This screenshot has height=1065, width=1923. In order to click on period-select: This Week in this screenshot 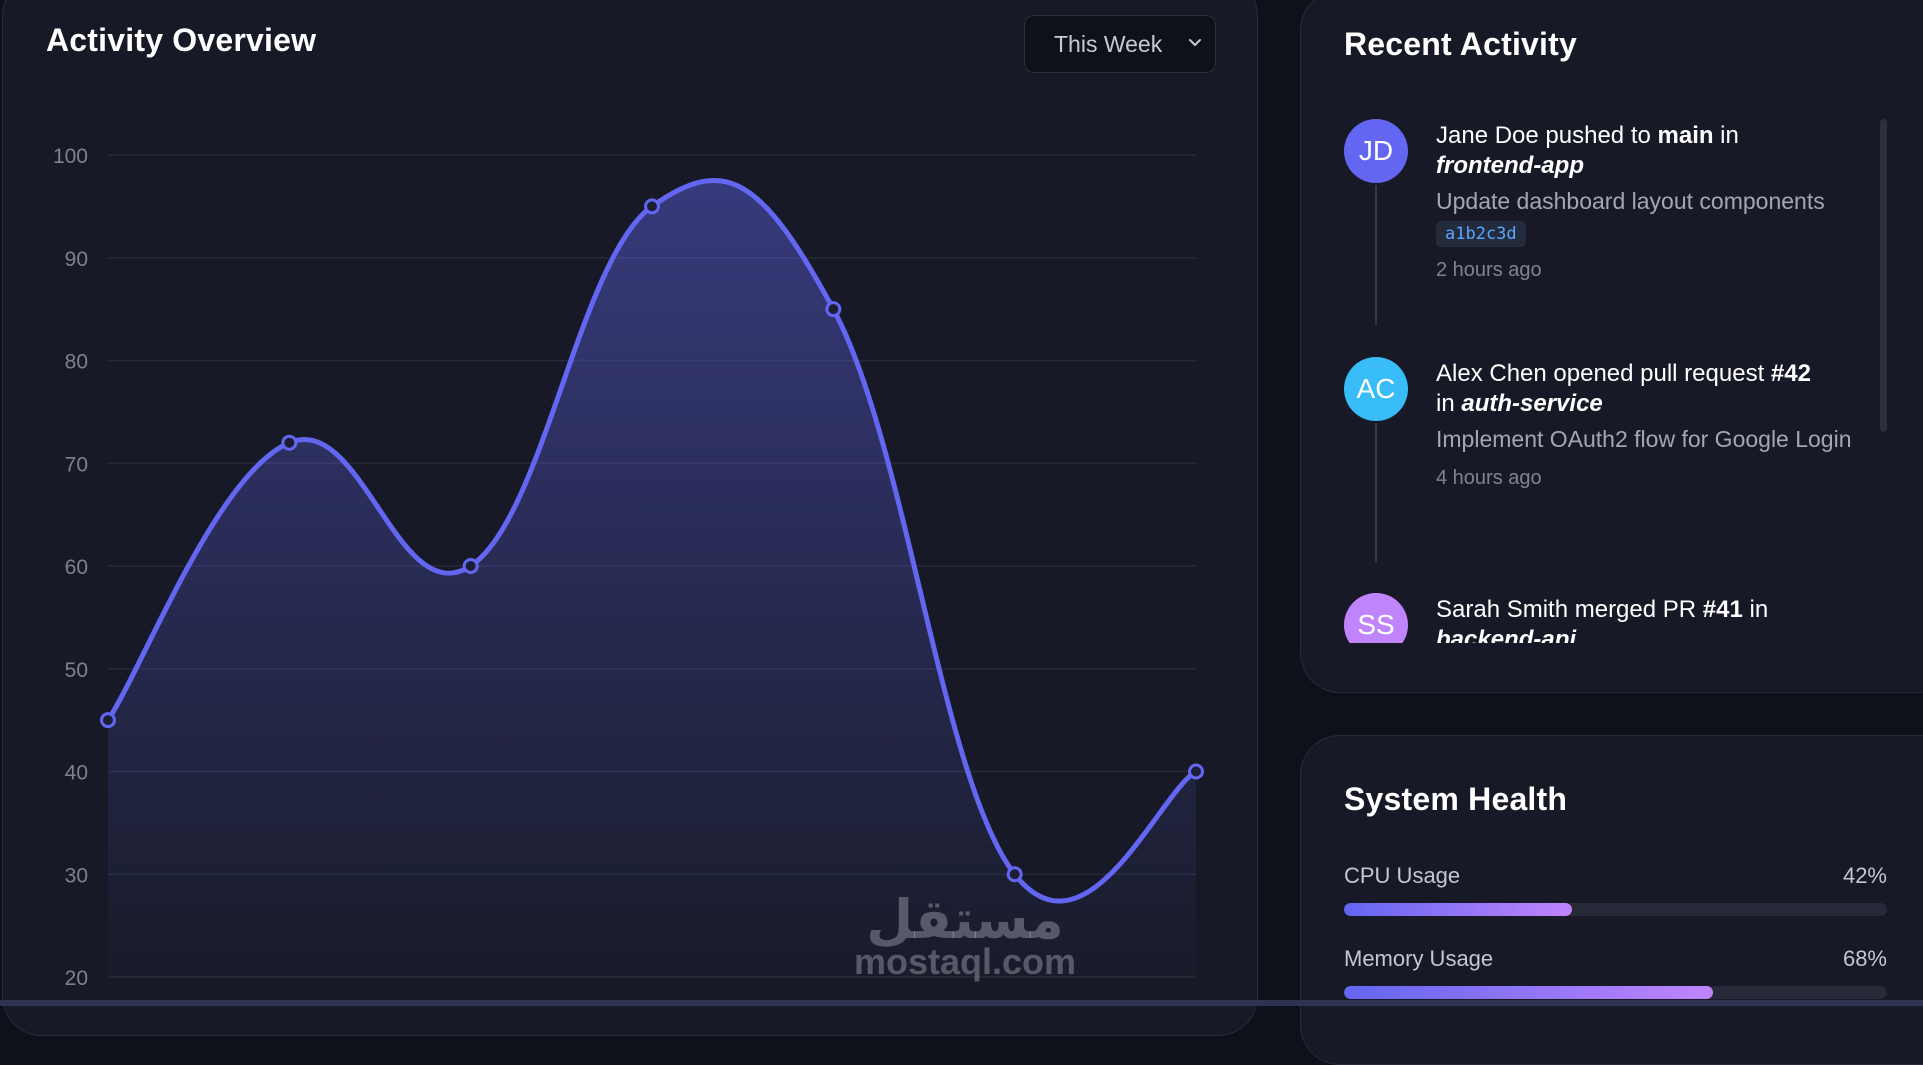, I will do `click(1120, 44)`.